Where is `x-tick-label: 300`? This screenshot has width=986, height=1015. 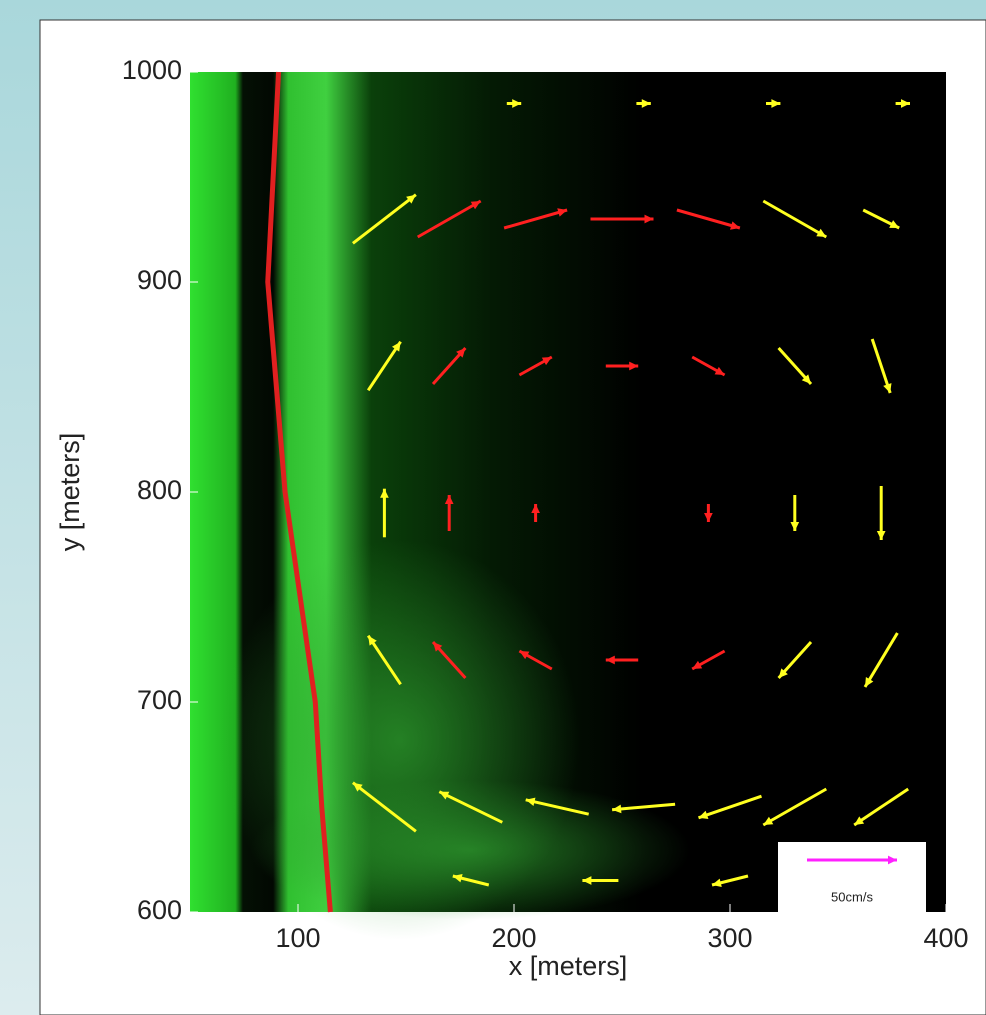 x-tick-label: 300 is located at coordinates (729, 938).